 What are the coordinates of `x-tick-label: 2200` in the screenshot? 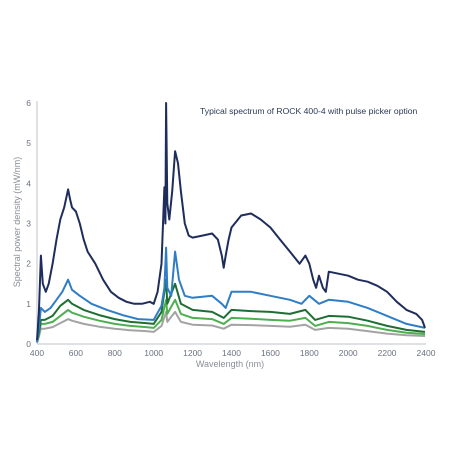 It's located at (387, 353).